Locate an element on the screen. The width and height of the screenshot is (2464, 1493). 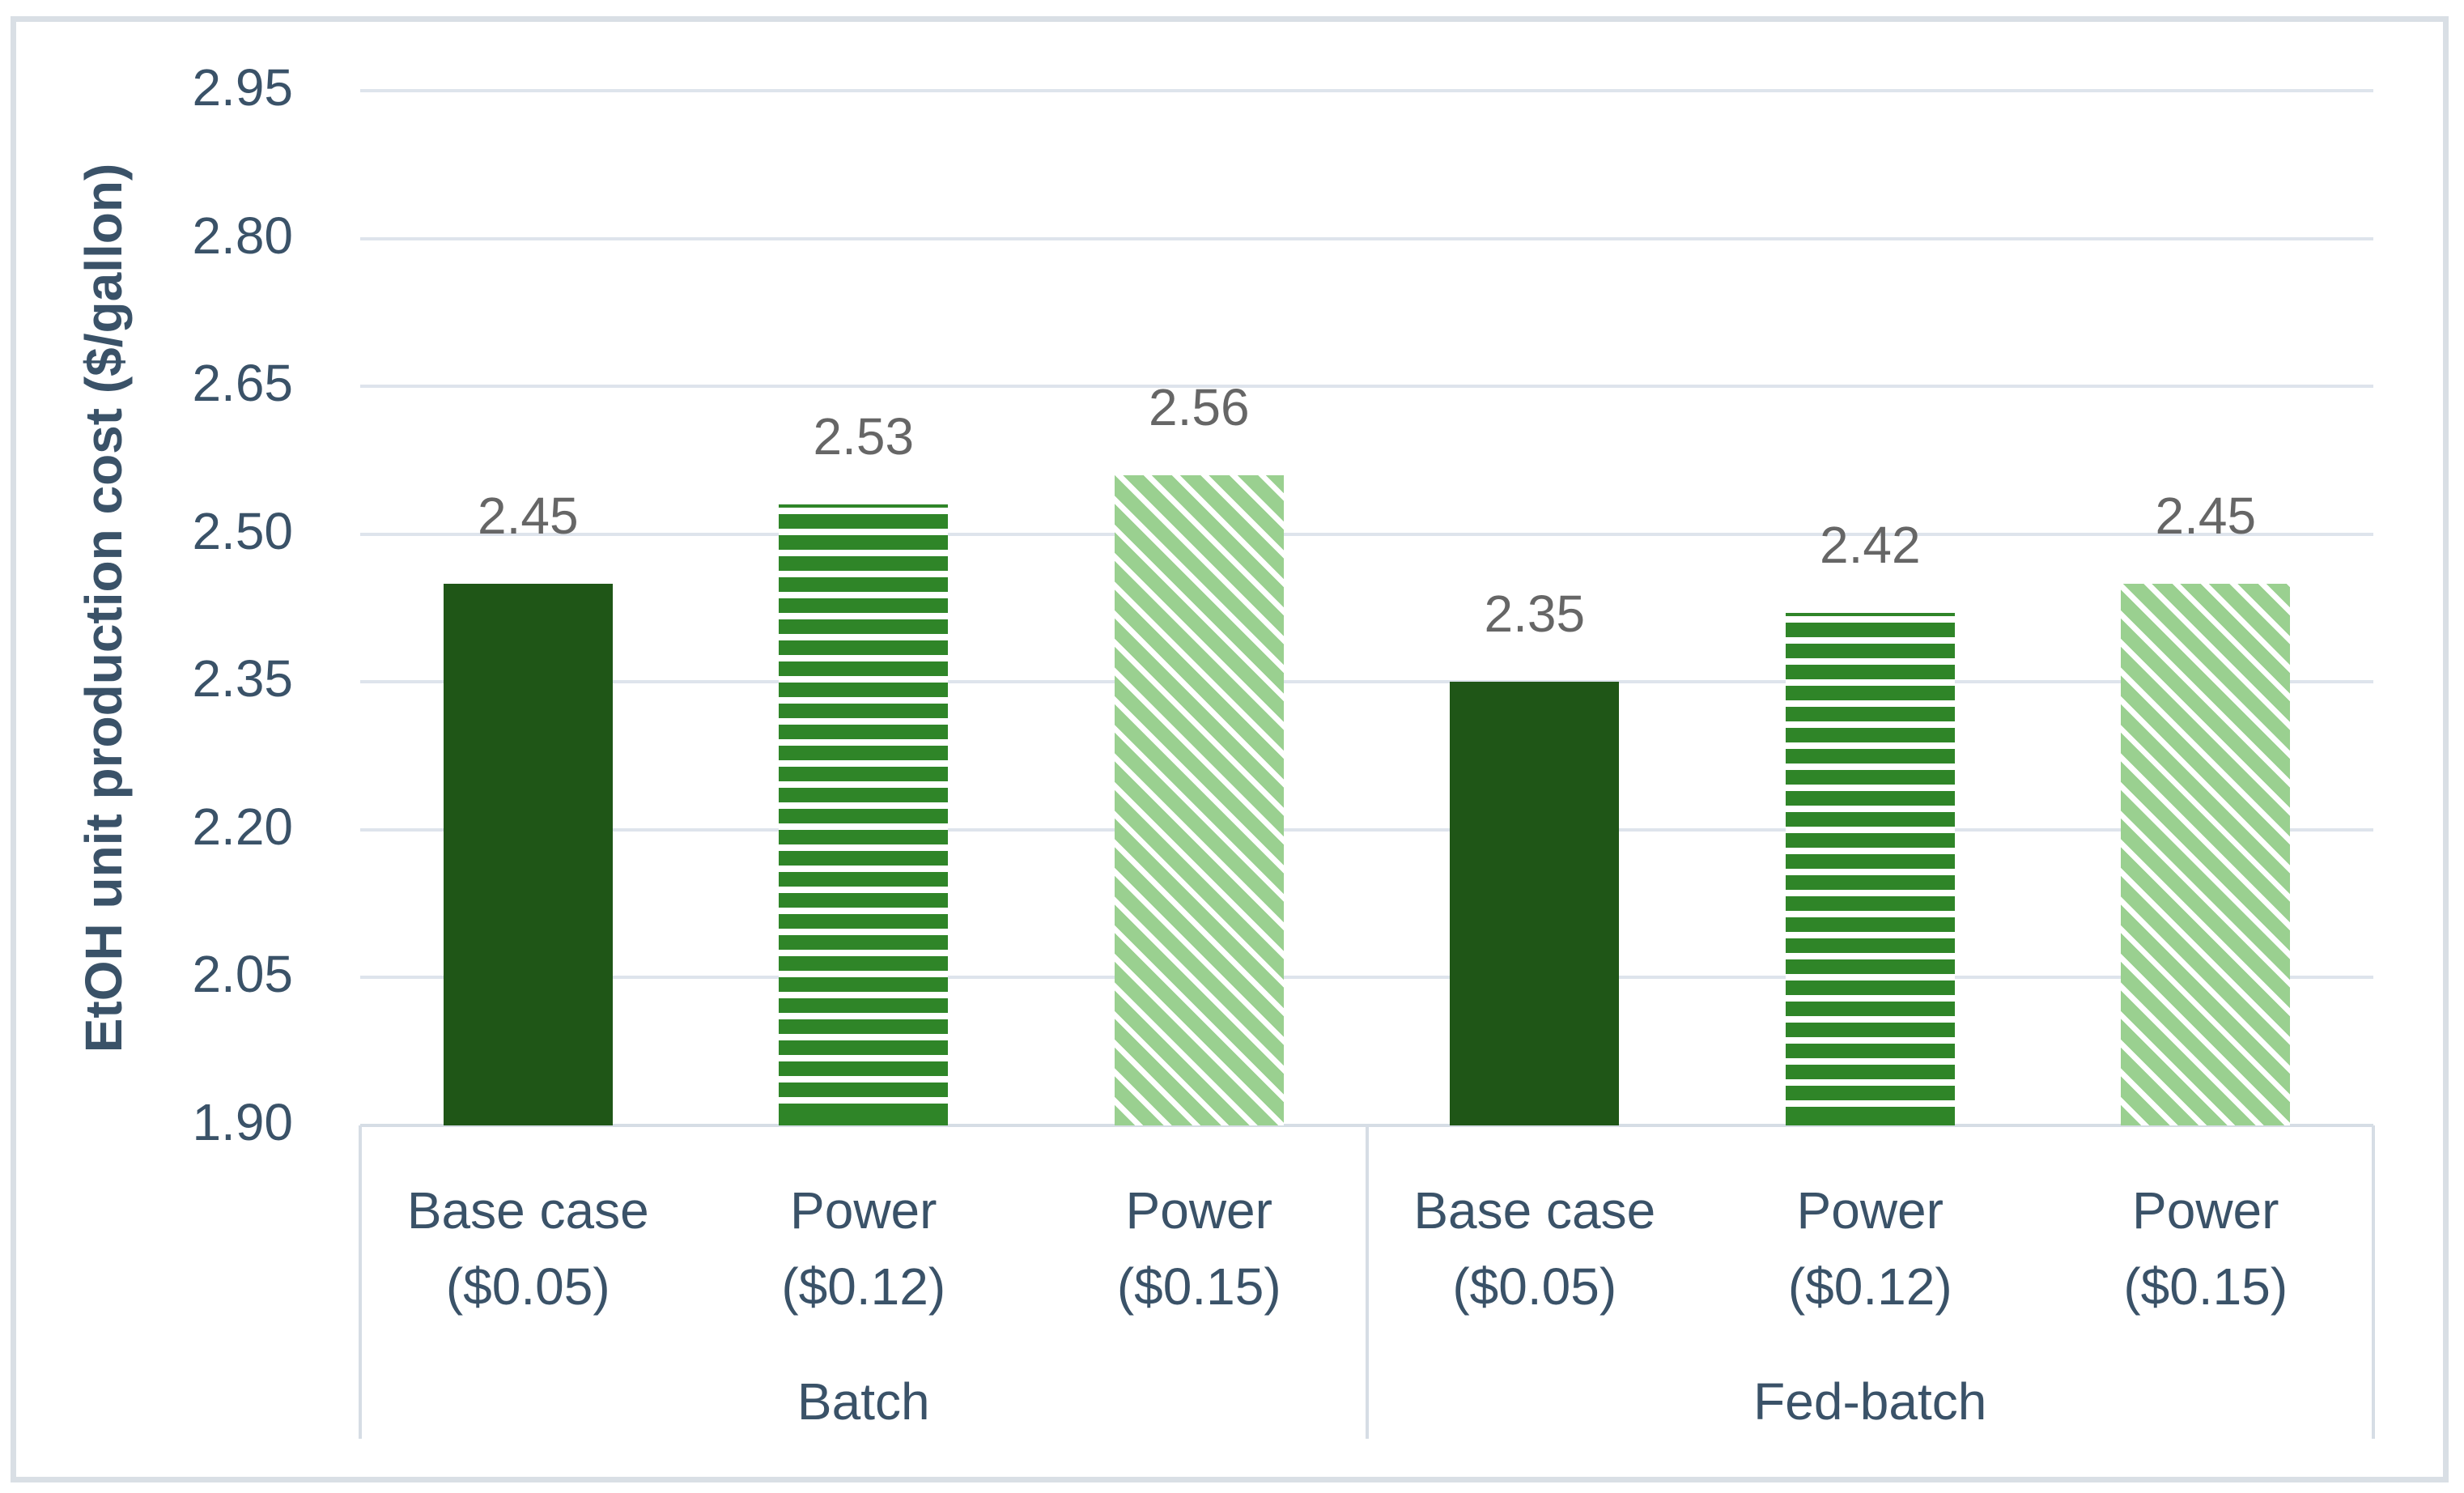
bar-value-label: 2.56 is located at coordinates (1199, 407).